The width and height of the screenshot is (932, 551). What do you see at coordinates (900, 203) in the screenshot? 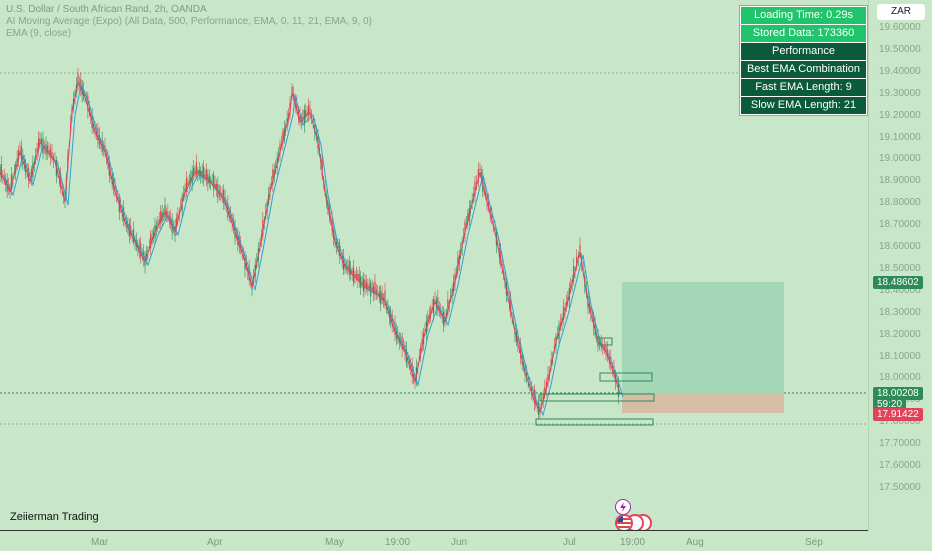
I see `price-tick: 18.80000` at bounding box center [900, 203].